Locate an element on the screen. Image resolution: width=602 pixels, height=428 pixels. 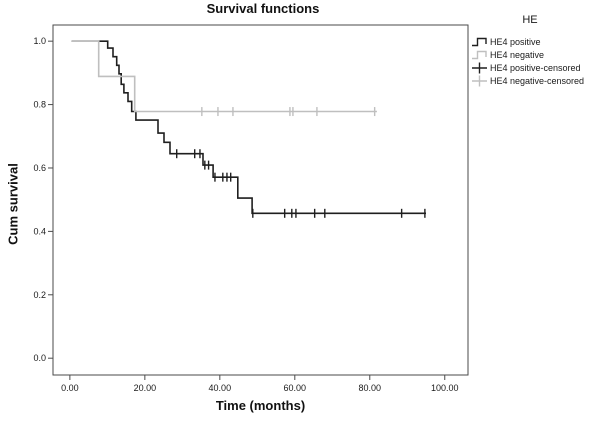
y-tick-label: 1.0 is located at coordinates (39, 41).